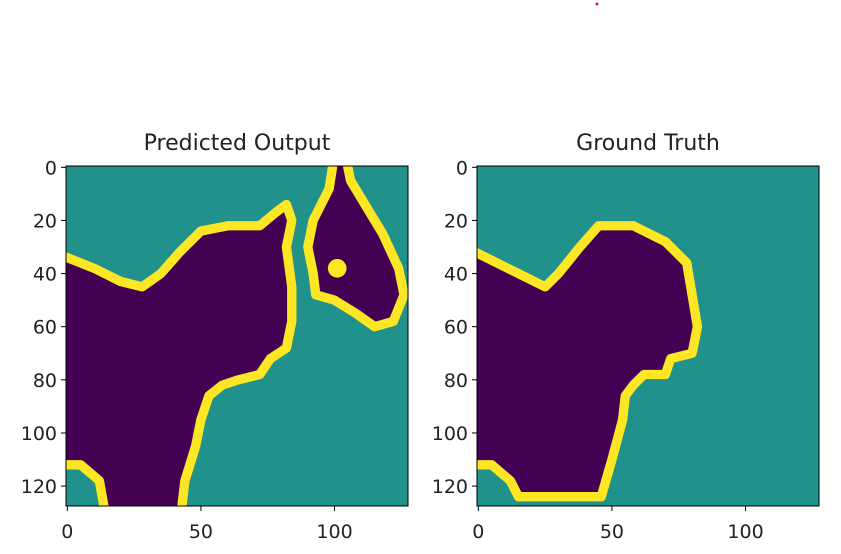  What do you see at coordinates (237, 143) in the screenshot?
I see `subplot-title: Predicted Output` at bounding box center [237, 143].